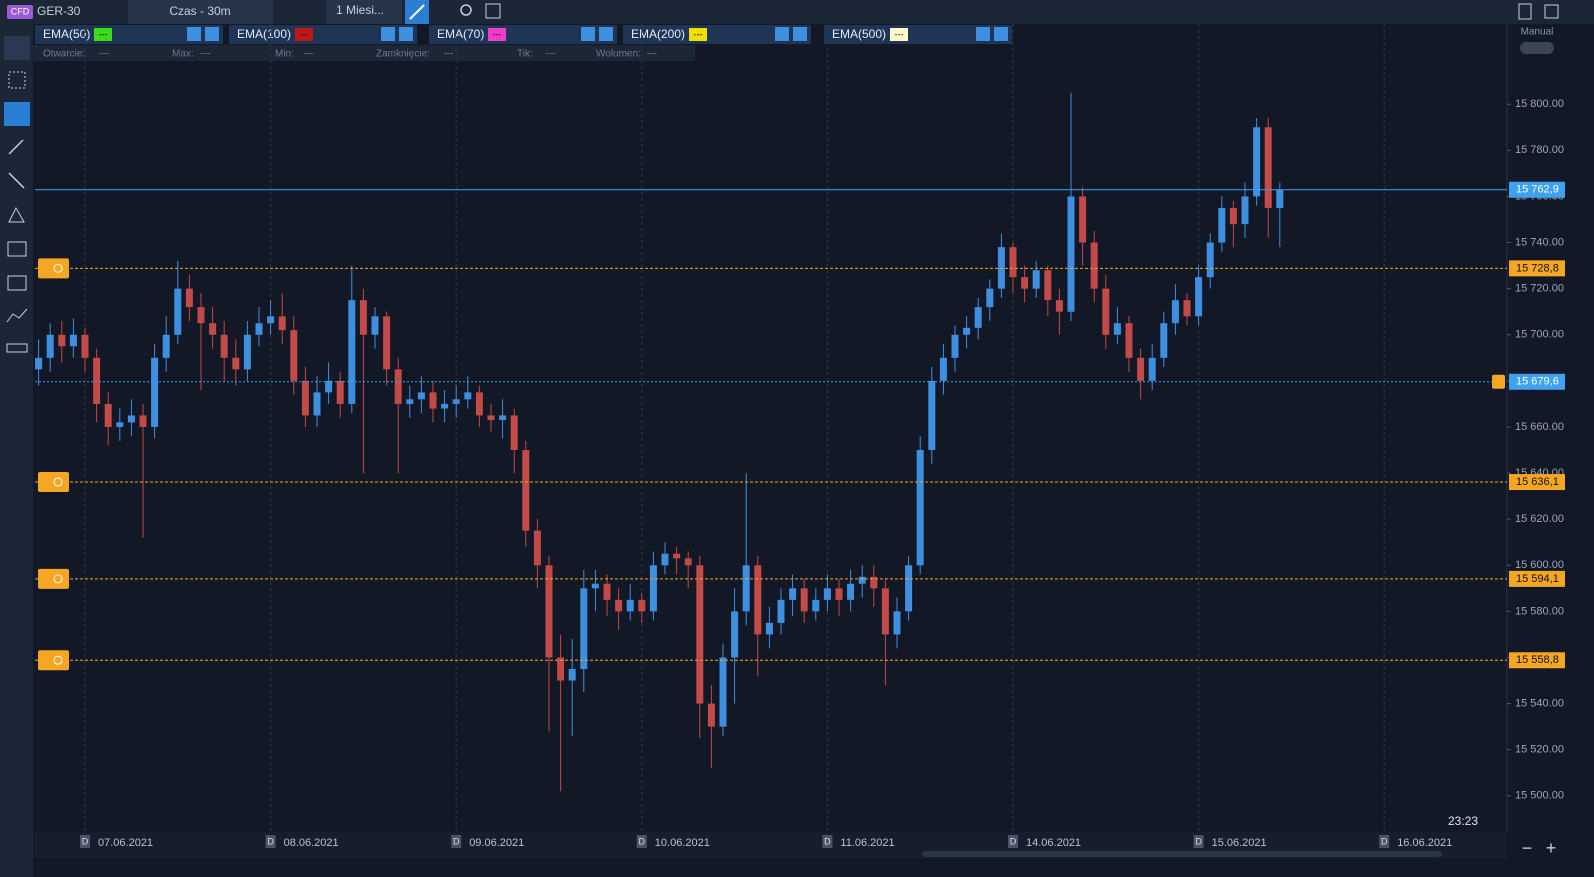 Image resolution: width=1594 pixels, height=877 pixels. What do you see at coordinates (311, 843) in the screenshot?
I see `x-tick-label: 08.06.2021` at bounding box center [311, 843].